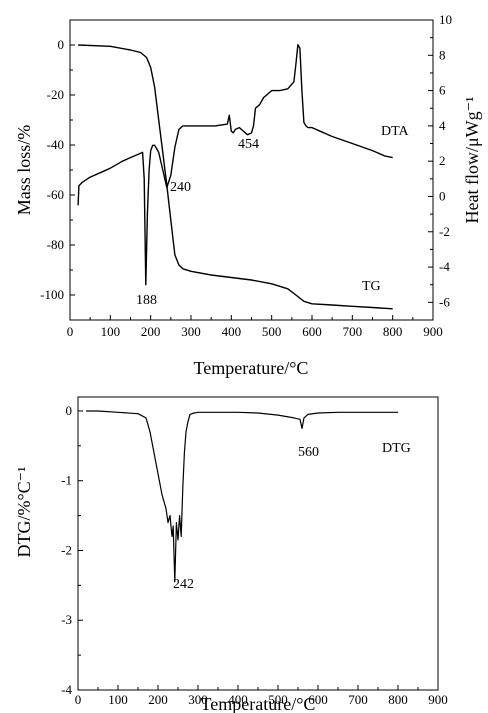  I want to click on annotation-242: 242, so click(183, 584).